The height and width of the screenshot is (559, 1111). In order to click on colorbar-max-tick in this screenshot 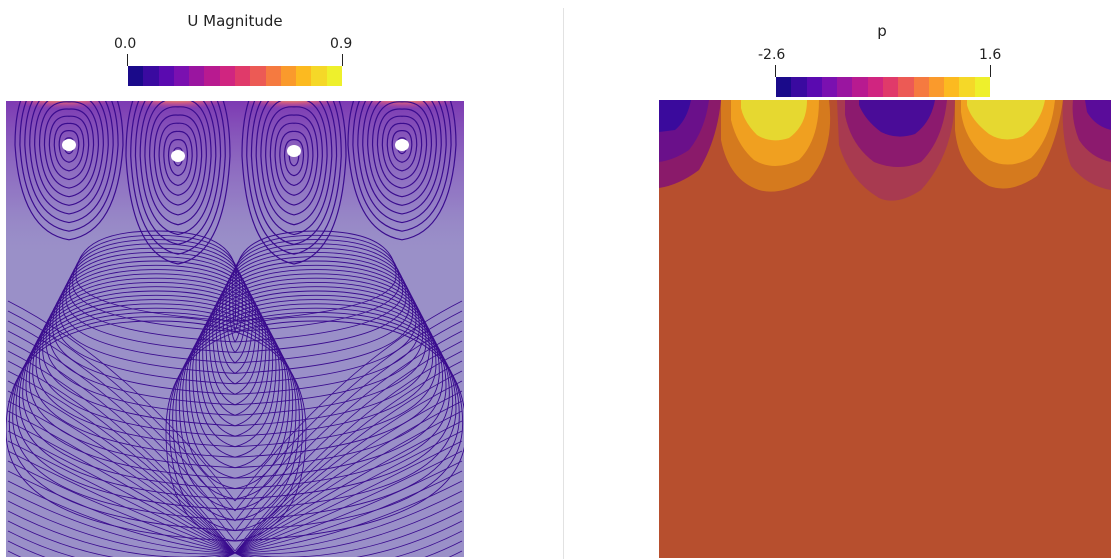, I will do `click(990, 71)`.